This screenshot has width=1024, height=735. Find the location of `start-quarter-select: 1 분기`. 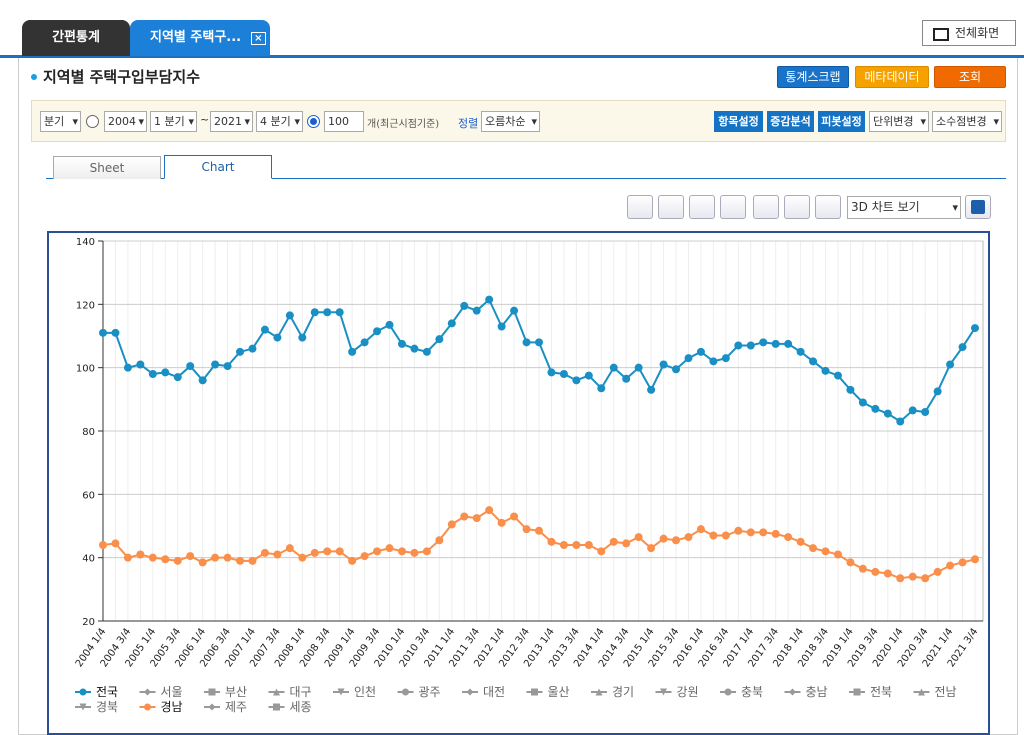

start-quarter-select: 1 분기 is located at coordinates (173, 121).